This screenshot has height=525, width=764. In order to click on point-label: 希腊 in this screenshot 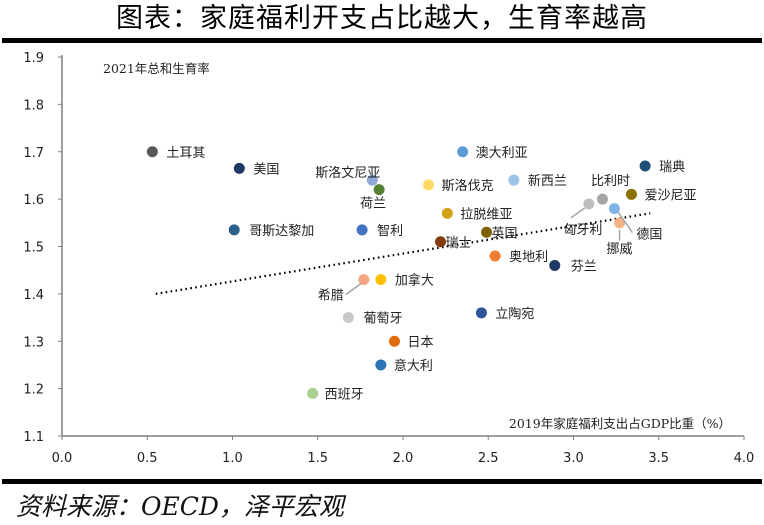, I will do `click(331, 296)`.